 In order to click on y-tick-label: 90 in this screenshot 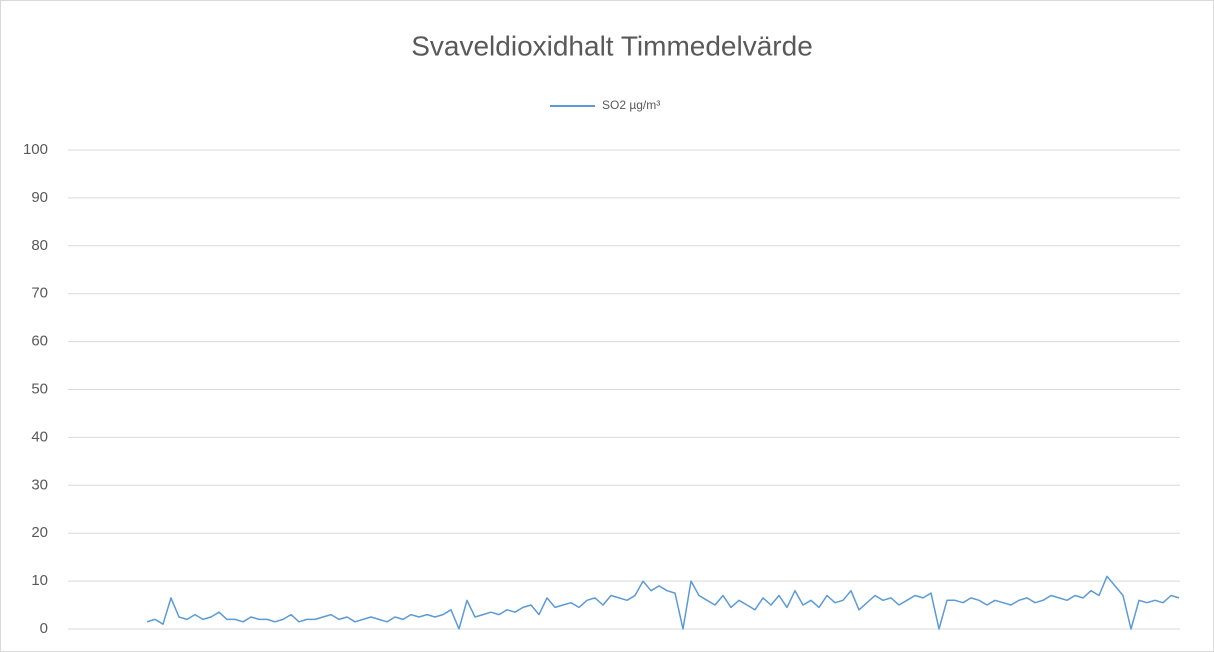, I will do `click(39, 197)`.